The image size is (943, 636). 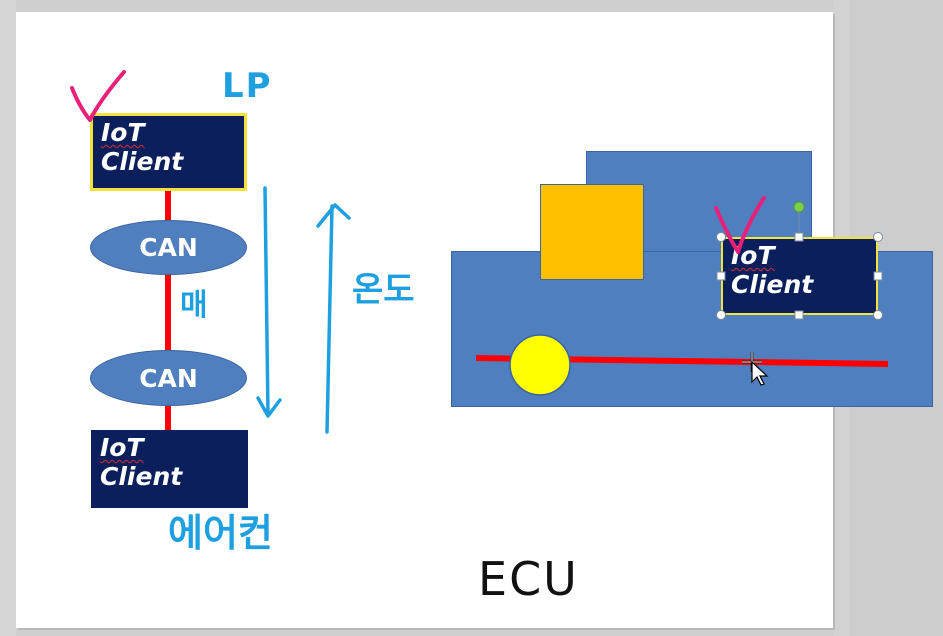 I want to click on handwriting-wire: 매, so click(x=194, y=305).